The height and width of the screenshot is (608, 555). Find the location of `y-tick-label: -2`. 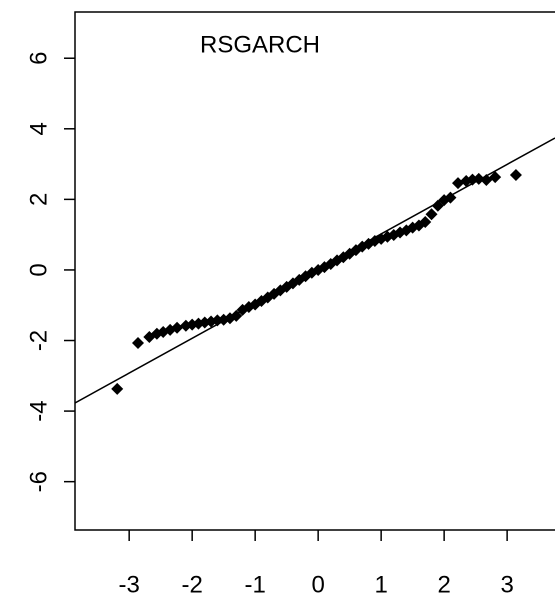

y-tick-label: -2 is located at coordinates (38, 340).